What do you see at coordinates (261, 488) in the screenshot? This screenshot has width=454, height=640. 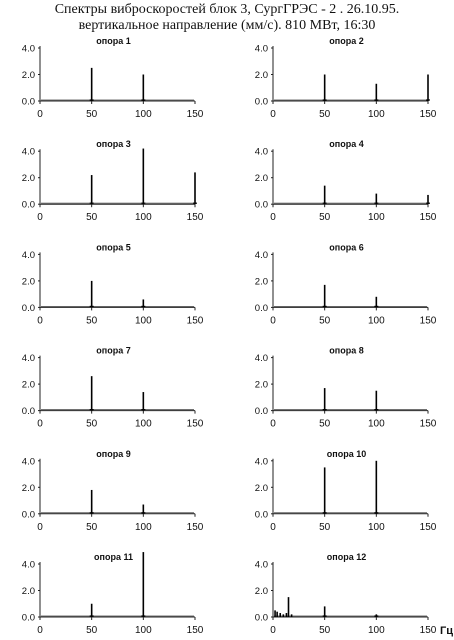 I see `panel-10-y-tick-label: 2.0` at bounding box center [261, 488].